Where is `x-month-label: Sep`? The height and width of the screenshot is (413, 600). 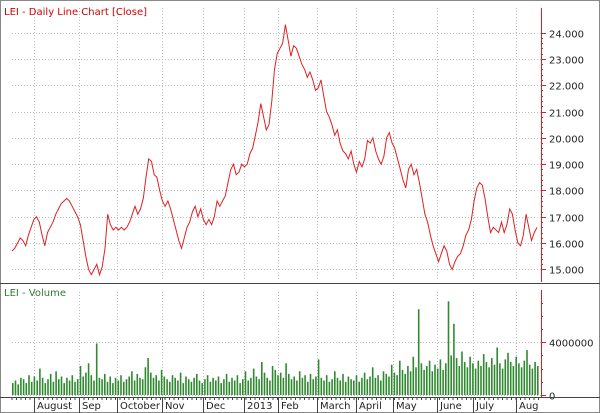
x-month-label: Sep is located at coordinates (91, 406).